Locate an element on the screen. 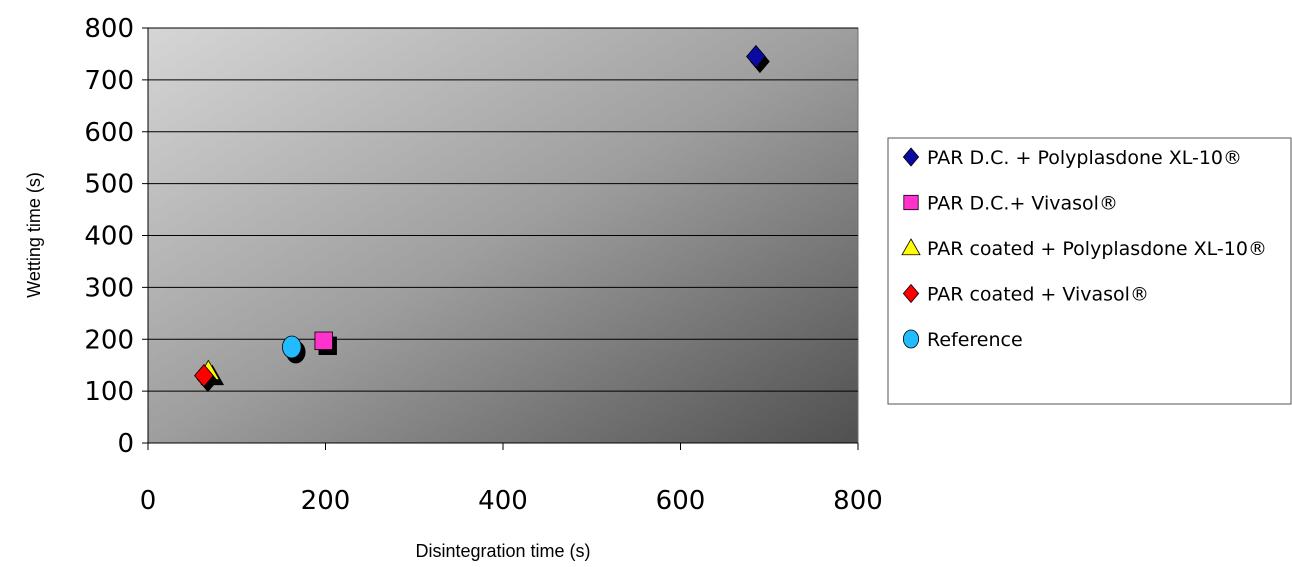 The width and height of the screenshot is (1292, 567). legend-label: PAR coated + Vivasol® is located at coordinates (1038, 295).